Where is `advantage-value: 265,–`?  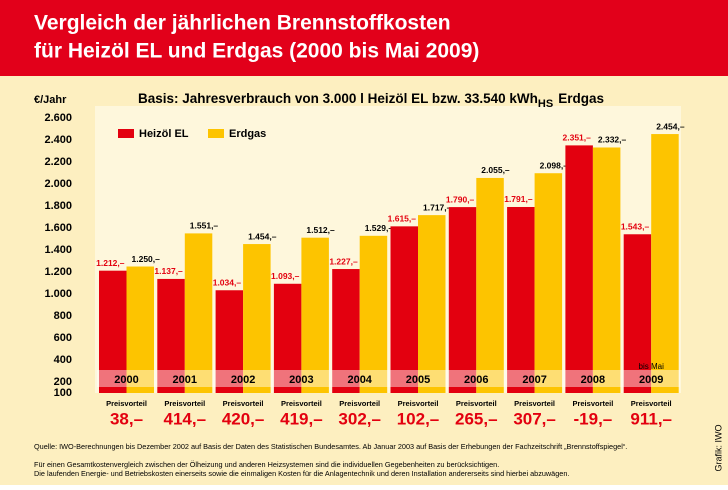
advantage-value: 265,– is located at coordinates (476, 418).